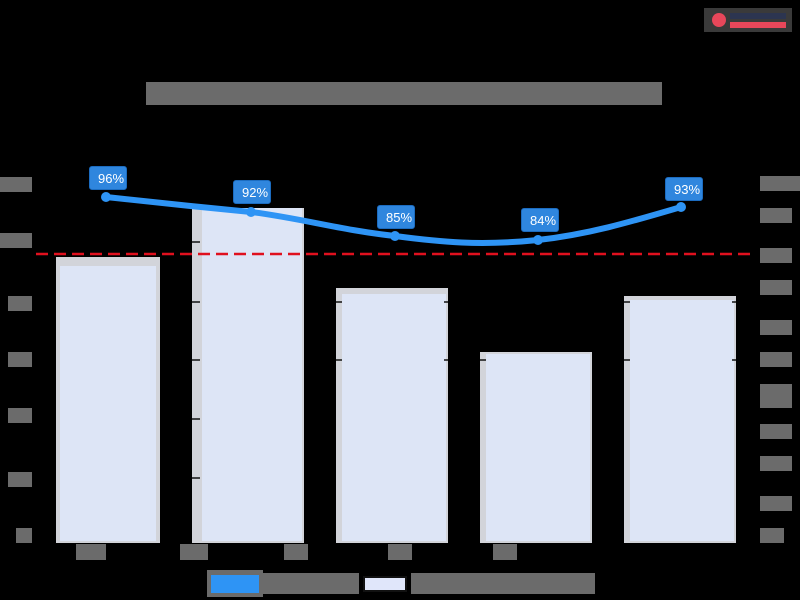  Describe the element at coordinates (684, 189) in the screenshot. I see `data-label: 93%` at that location.